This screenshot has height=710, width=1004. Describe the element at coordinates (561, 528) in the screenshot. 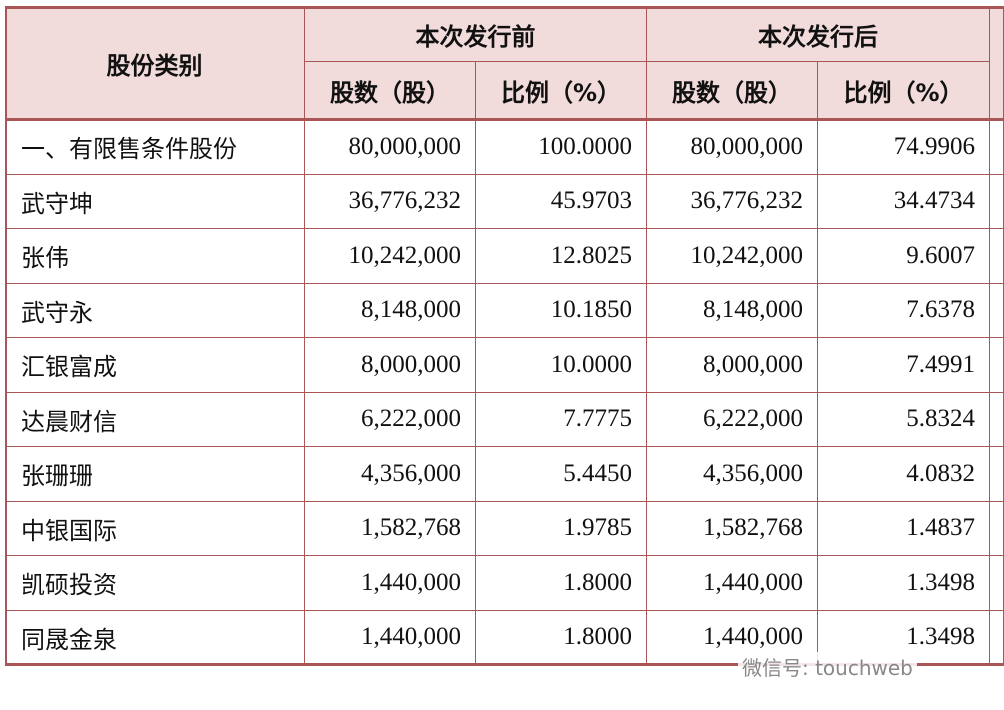

I see `cell-value: 1.9785` at that location.